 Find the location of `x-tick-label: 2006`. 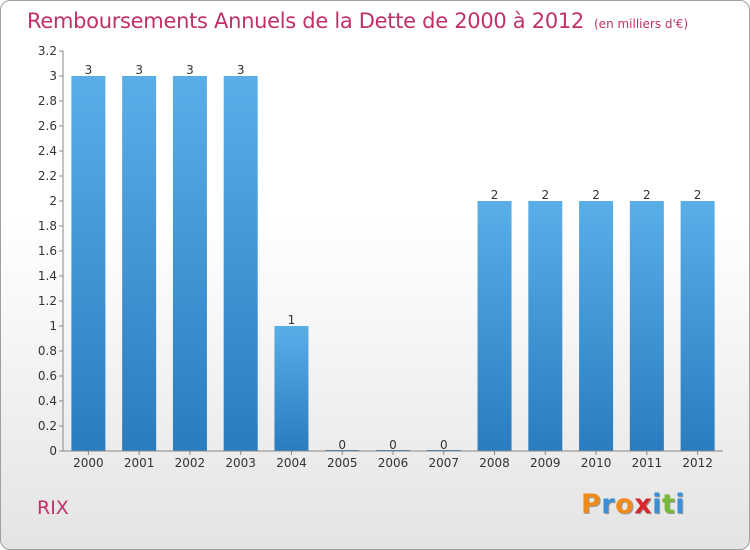

x-tick-label: 2006 is located at coordinates (393, 463).